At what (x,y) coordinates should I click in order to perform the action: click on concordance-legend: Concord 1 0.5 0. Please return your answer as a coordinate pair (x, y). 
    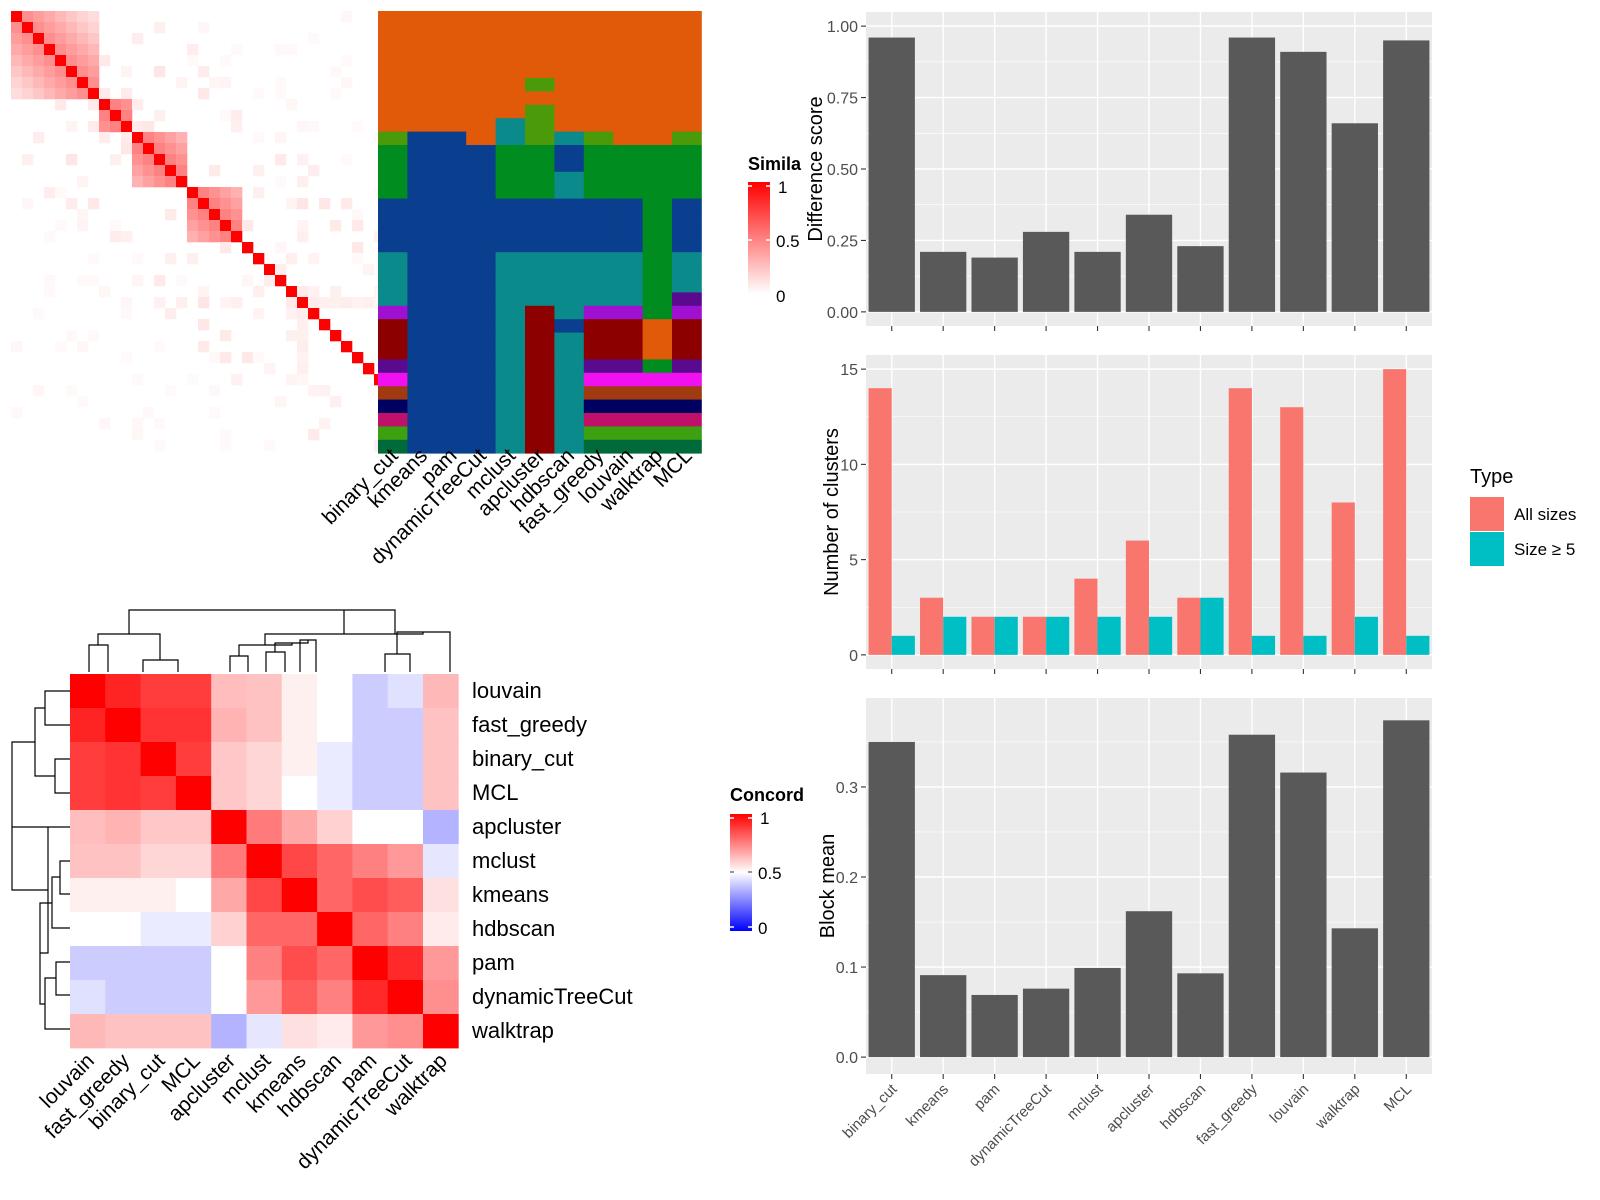
    Looking at the image, I should click on (767, 861).